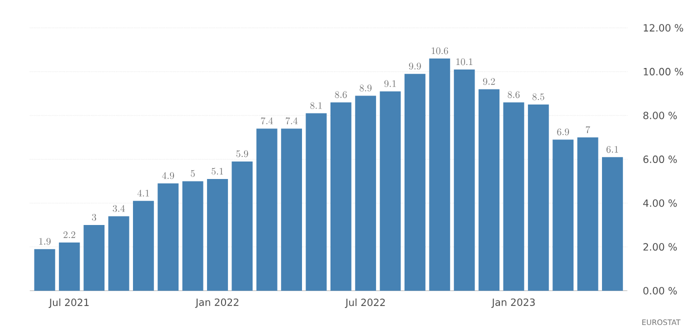  Describe the element at coordinates (588, 130) in the screenshot. I see `data-label: 7` at that location.